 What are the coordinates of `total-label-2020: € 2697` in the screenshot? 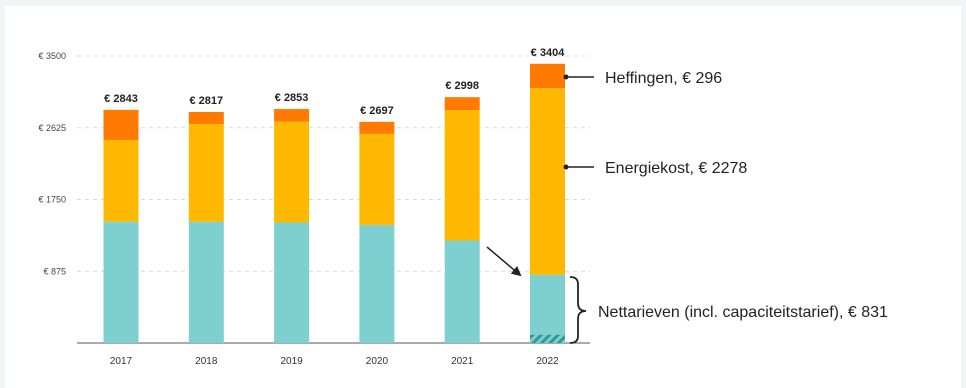 It's located at (377, 111).